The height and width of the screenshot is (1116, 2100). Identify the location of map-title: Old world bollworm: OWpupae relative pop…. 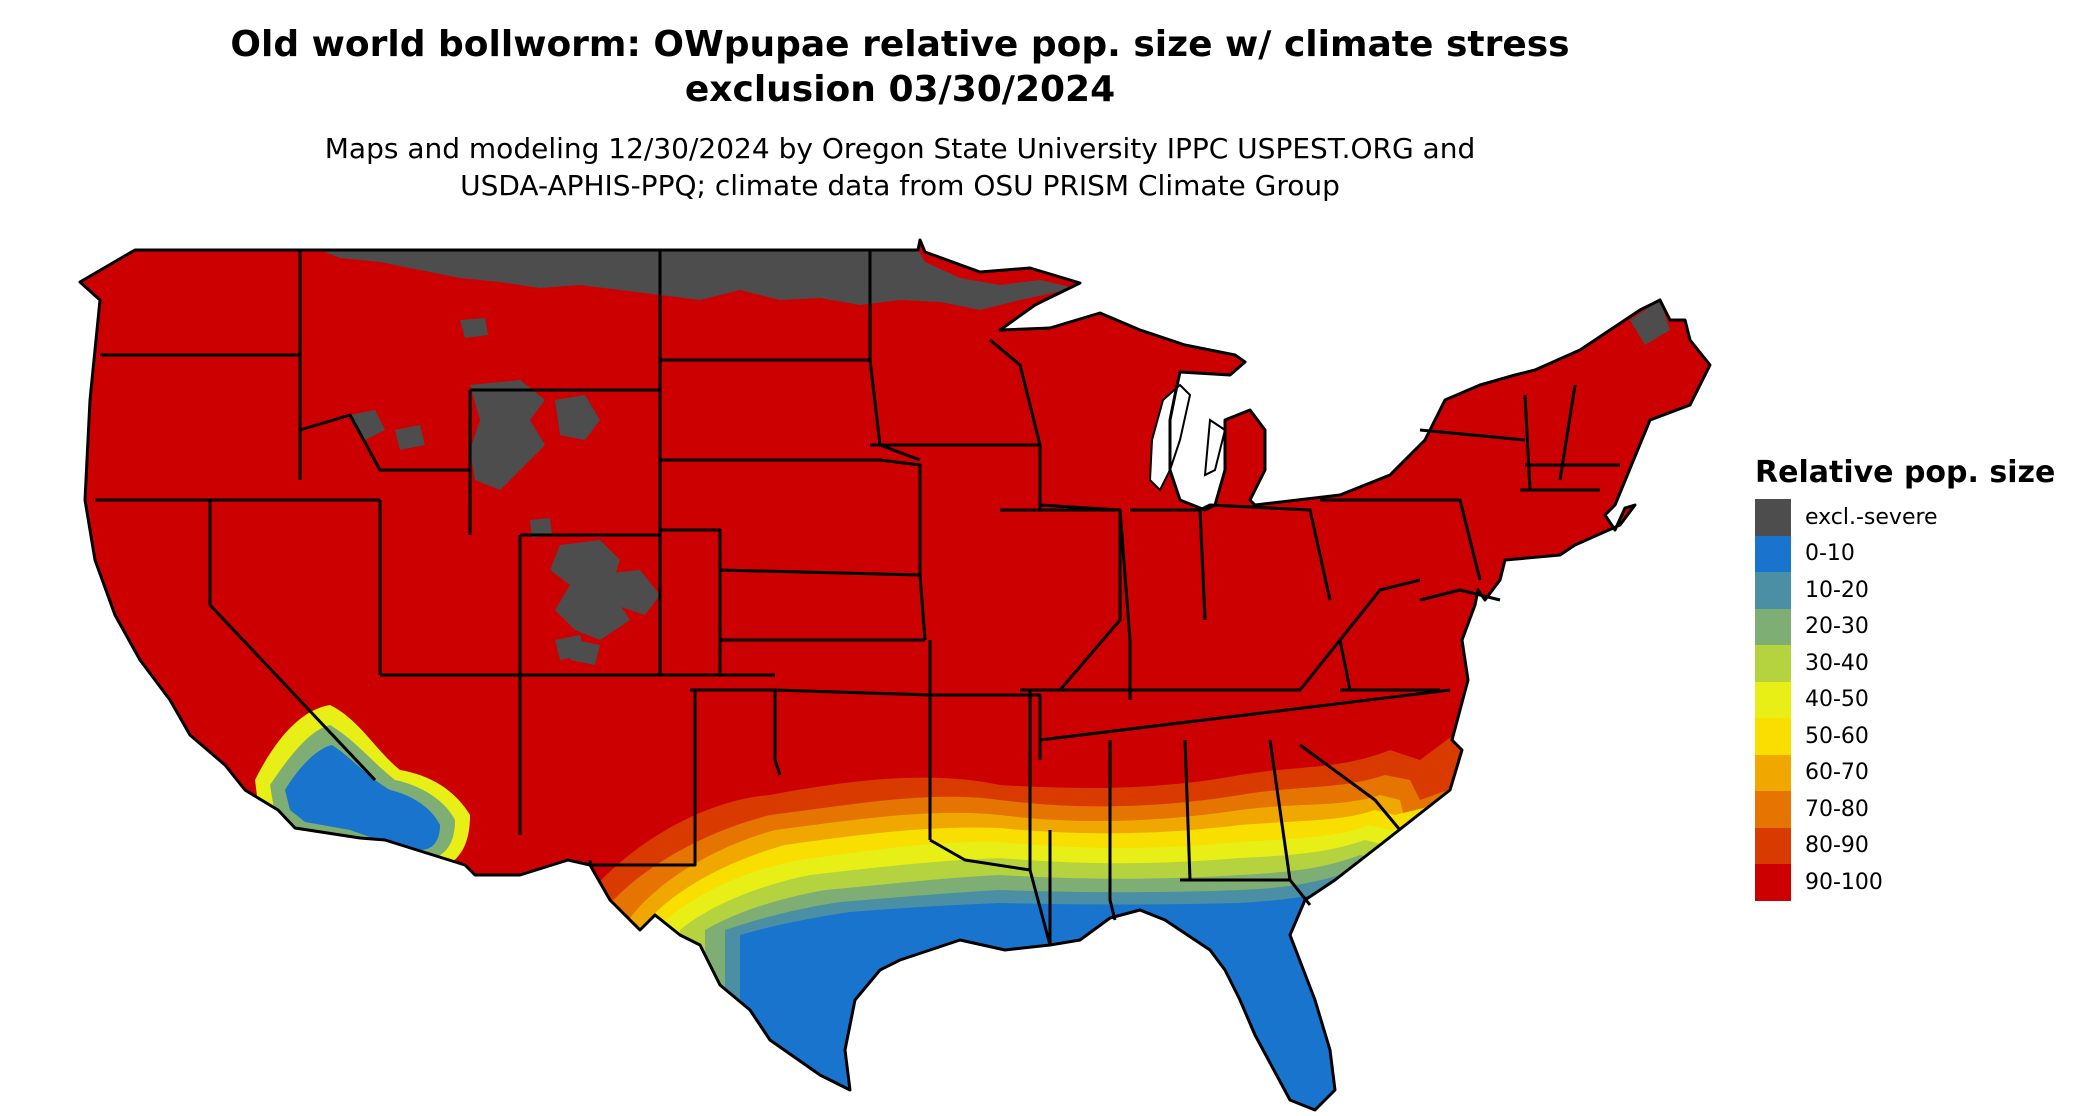
(900, 67).